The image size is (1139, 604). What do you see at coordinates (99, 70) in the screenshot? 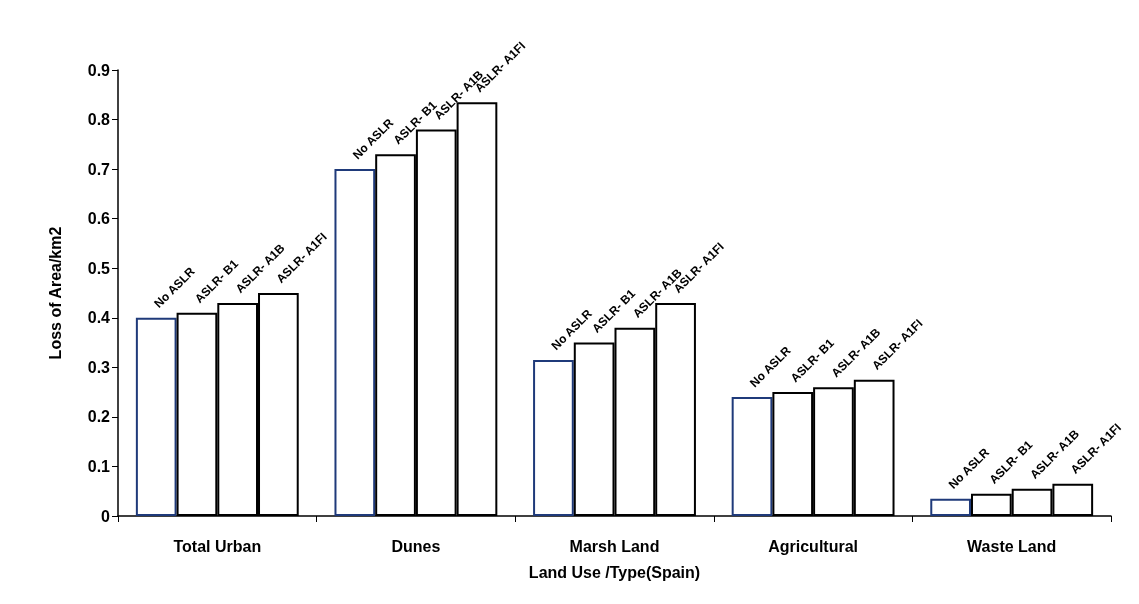
I see `y-tick-label: 0.9` at bounding box center [99, 70].